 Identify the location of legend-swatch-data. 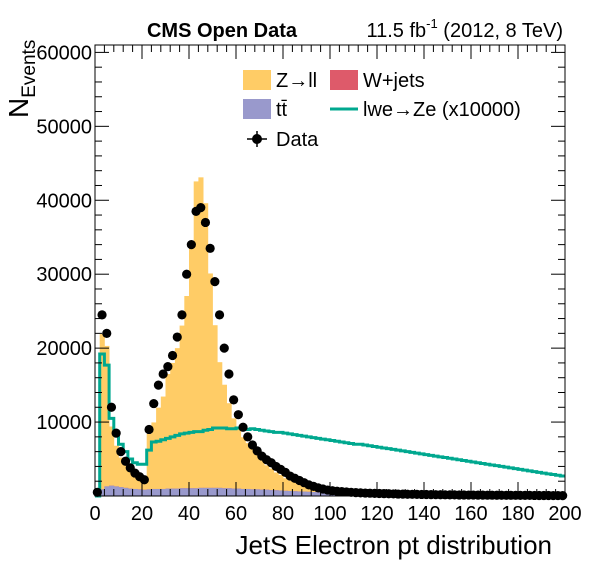
(257, 139).